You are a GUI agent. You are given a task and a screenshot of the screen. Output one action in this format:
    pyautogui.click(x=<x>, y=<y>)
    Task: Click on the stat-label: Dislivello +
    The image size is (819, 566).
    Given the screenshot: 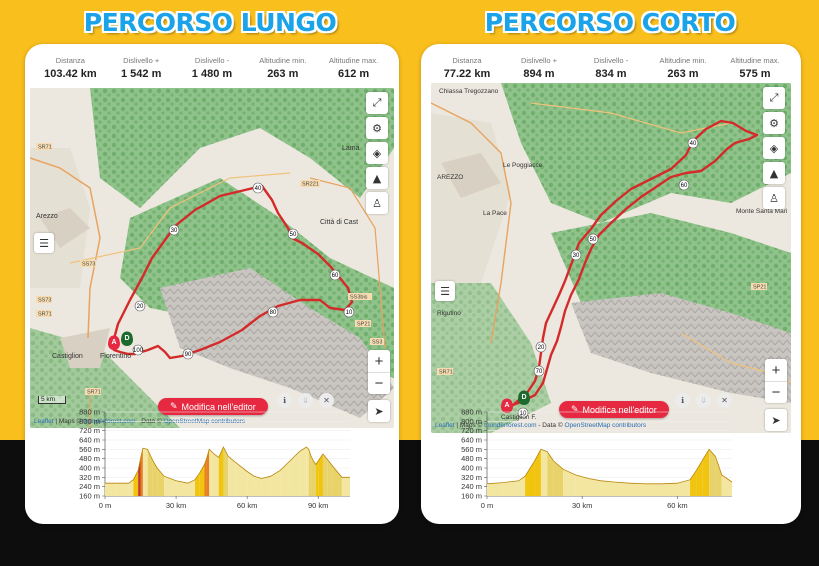 What is the action you would take?
    pyautogui.click(x=141, y=60)
    